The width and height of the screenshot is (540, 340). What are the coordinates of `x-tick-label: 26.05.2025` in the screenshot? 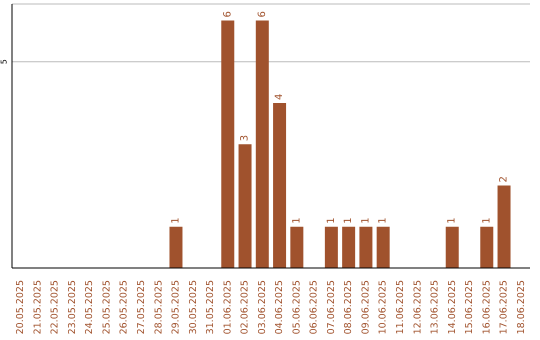 It's located at (124, 307).